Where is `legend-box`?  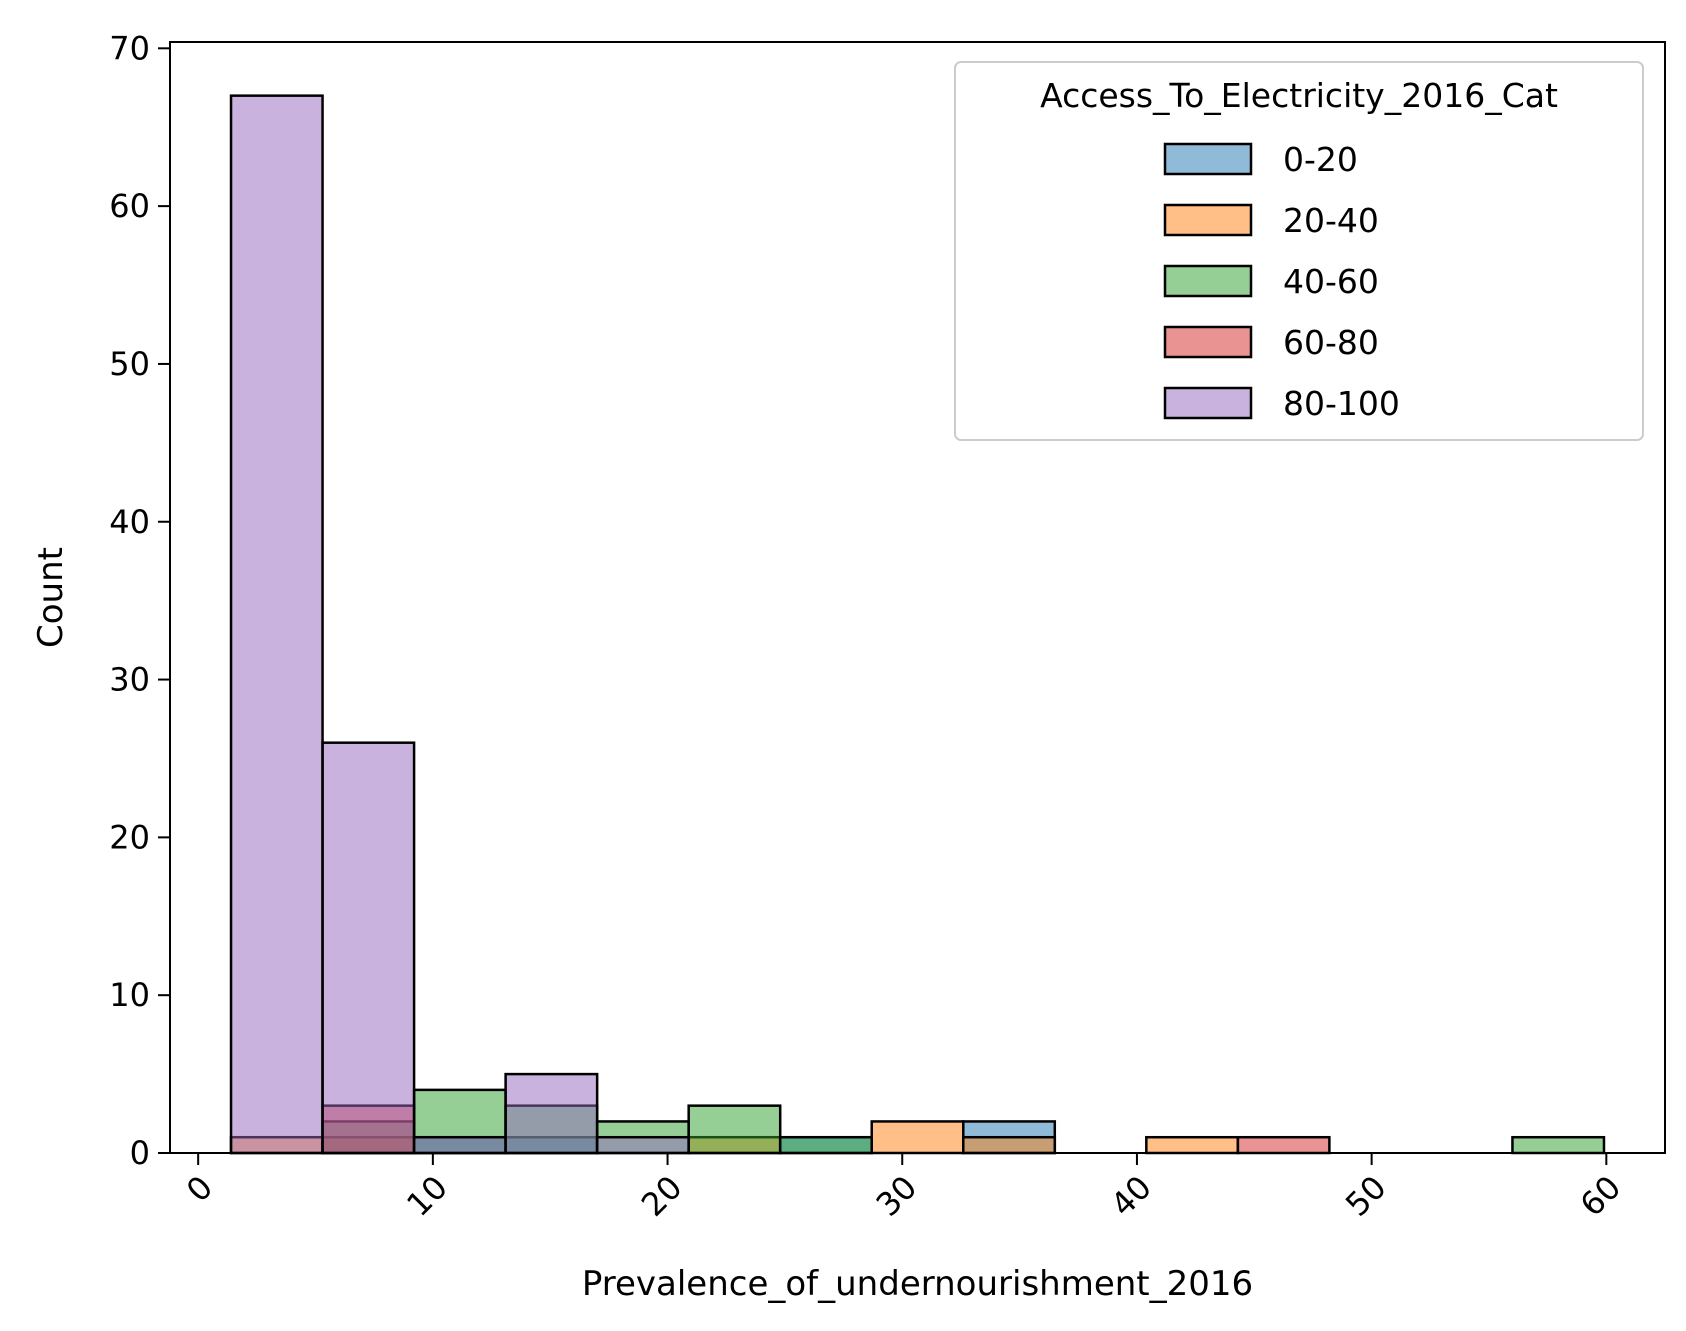 legend-box is located at coordinates (1299, 251).